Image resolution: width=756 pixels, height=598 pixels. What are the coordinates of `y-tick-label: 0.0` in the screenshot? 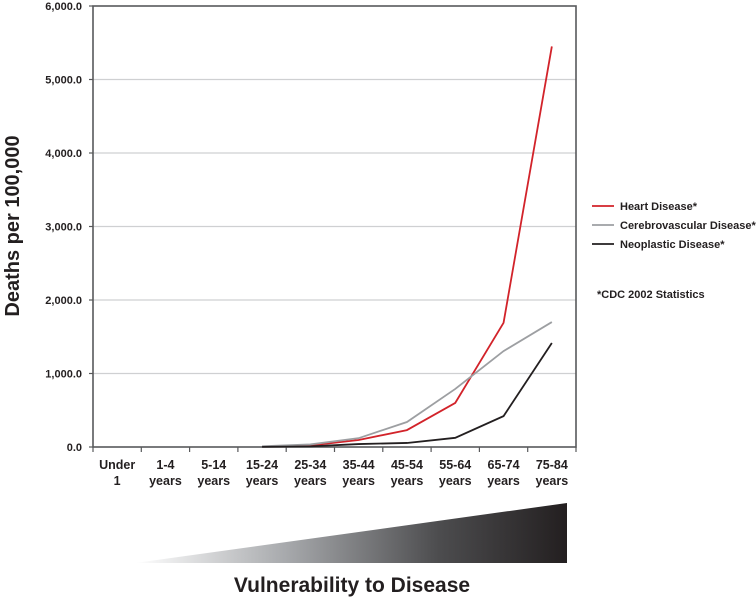 It's located at (74, 448).